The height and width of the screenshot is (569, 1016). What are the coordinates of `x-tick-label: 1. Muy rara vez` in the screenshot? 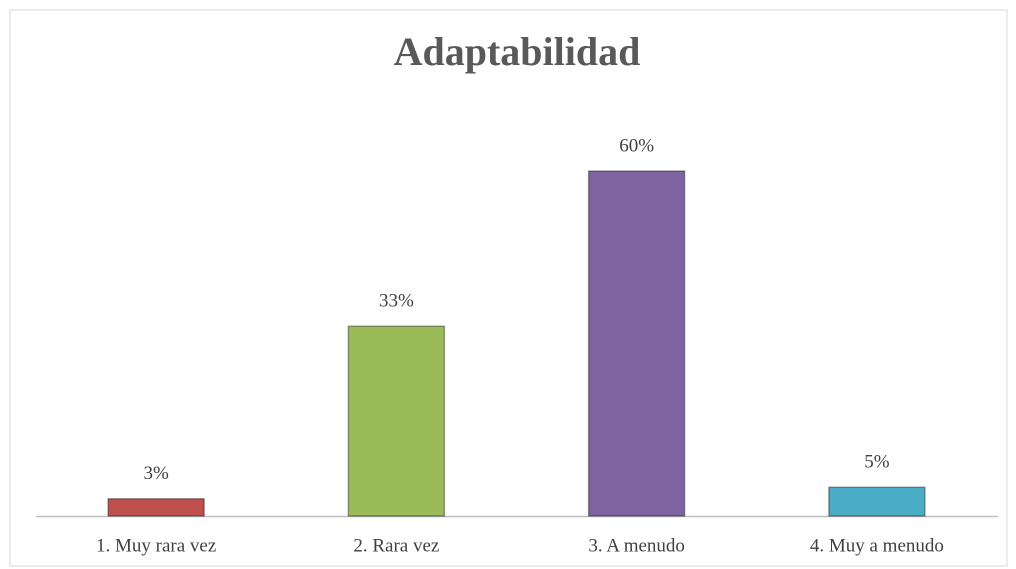 It's located at (156, 545).